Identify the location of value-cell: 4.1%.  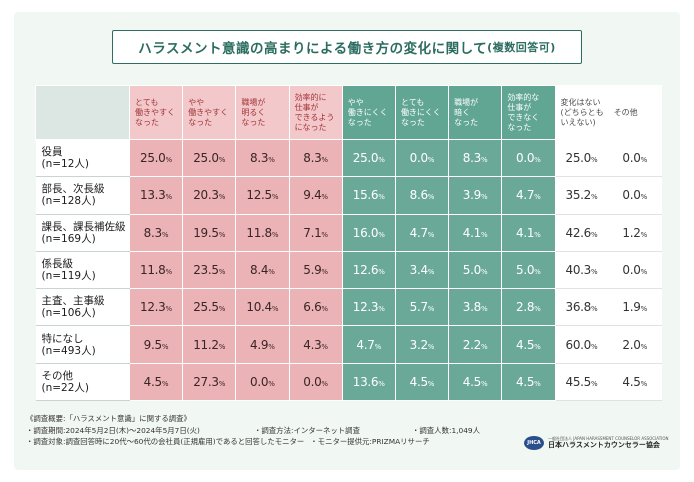
(475, 232).